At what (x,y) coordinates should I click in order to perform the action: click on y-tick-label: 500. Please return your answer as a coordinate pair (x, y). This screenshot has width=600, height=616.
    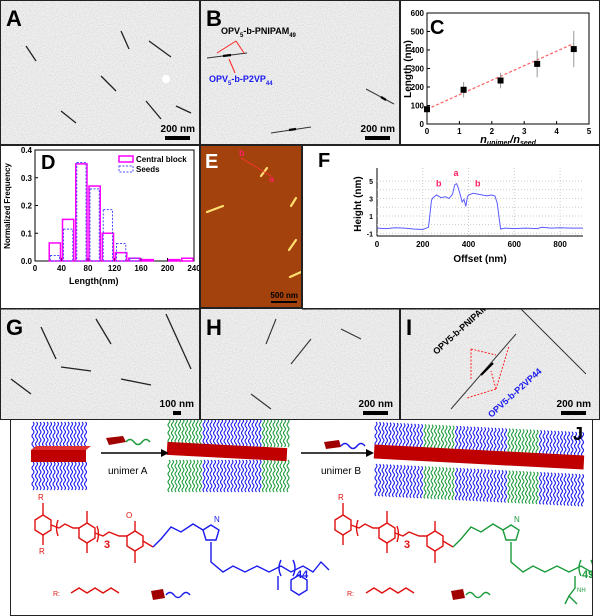
    Looking at the image, I should click on (418, 32).